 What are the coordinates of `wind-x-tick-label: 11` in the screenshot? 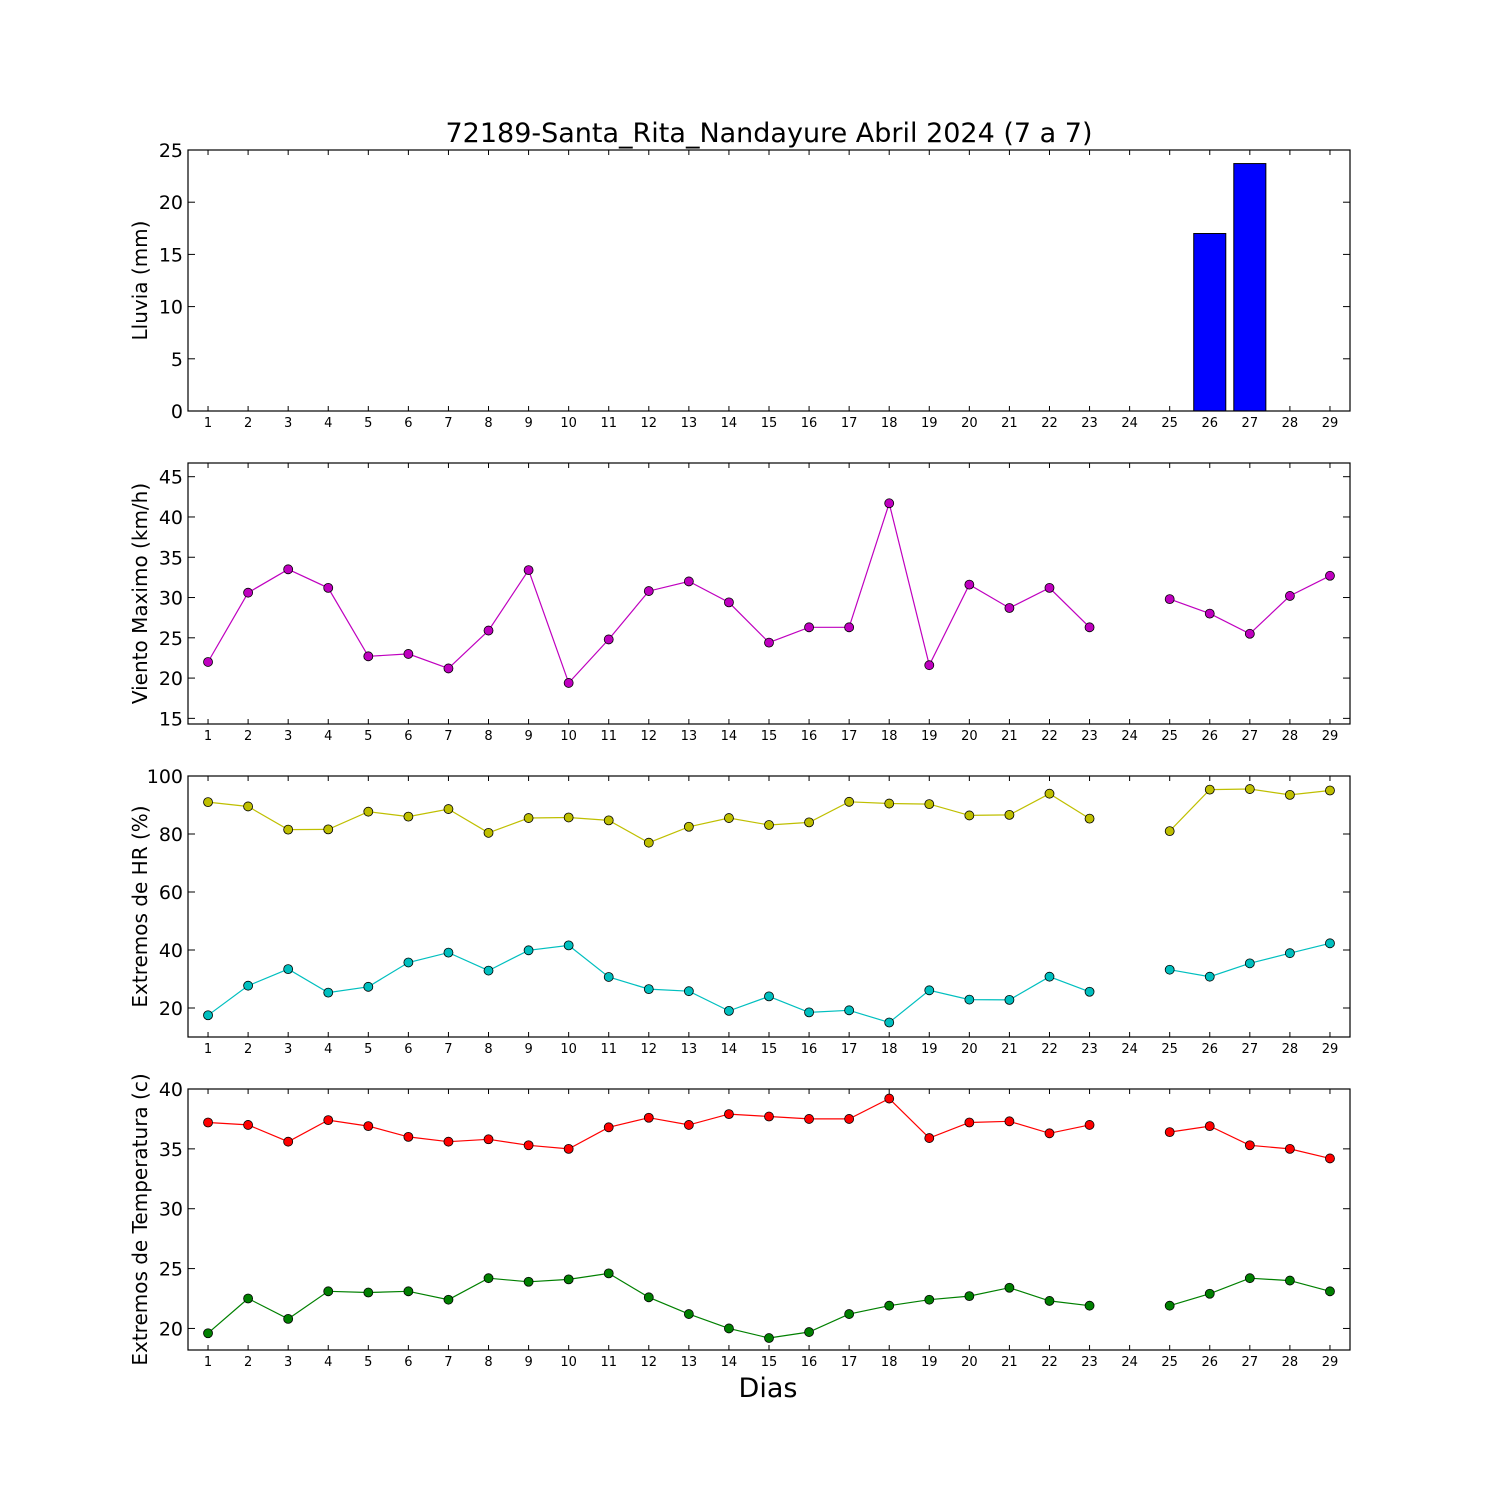 It's located at (608, 736).